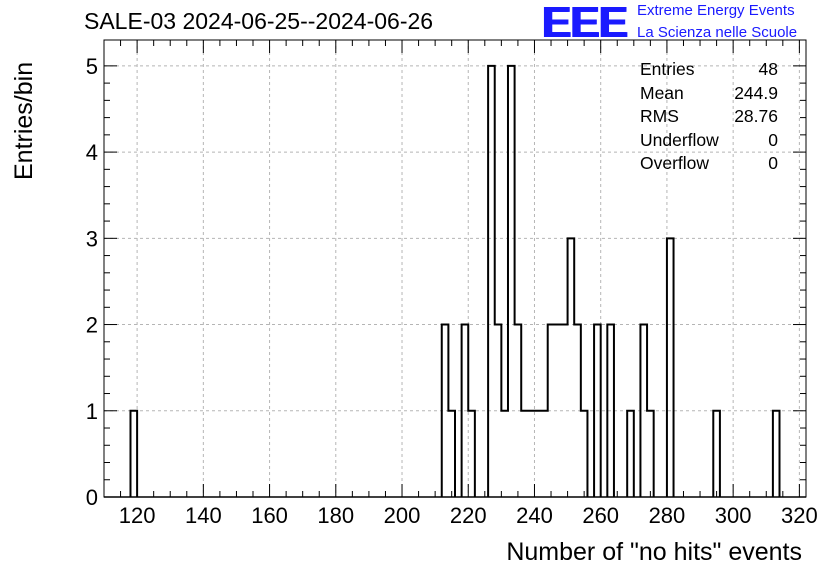  I want to click on x-tick-label: 120, so click(137, 515).